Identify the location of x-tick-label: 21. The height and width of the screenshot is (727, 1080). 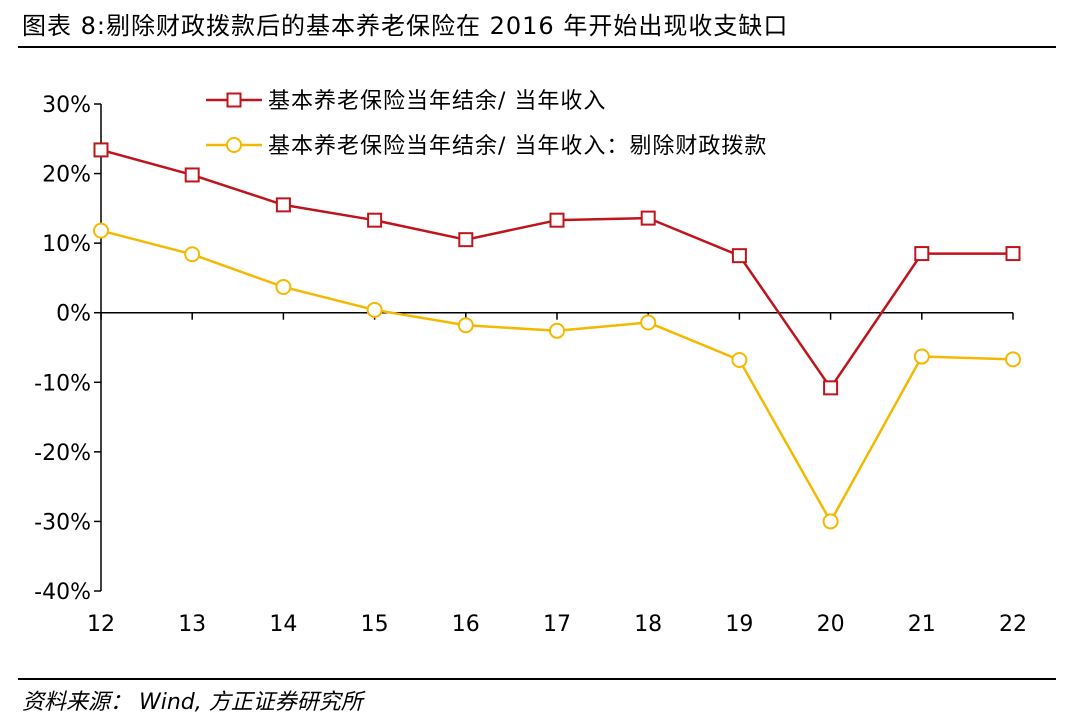
(922, 624).